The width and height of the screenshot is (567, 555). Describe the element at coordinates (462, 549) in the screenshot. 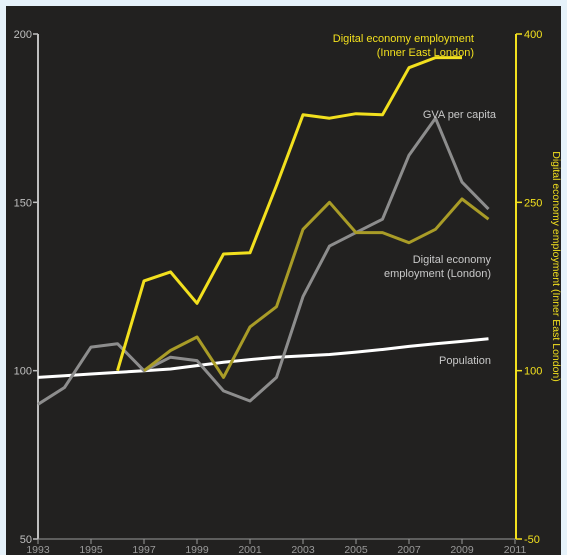

I see `x-axis-tick-label: 2009` at that location.